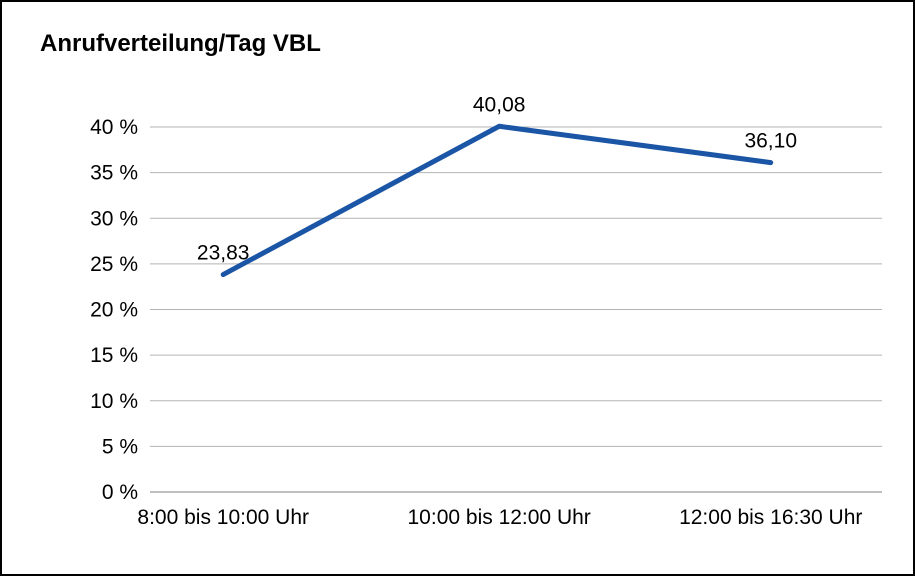 The width and height of the screenshot is (915, 576). What do you see at coordinates (114, 127) in the screenshot?
I see `y-tick-label: 40 %` at bounding box center [114, 127].